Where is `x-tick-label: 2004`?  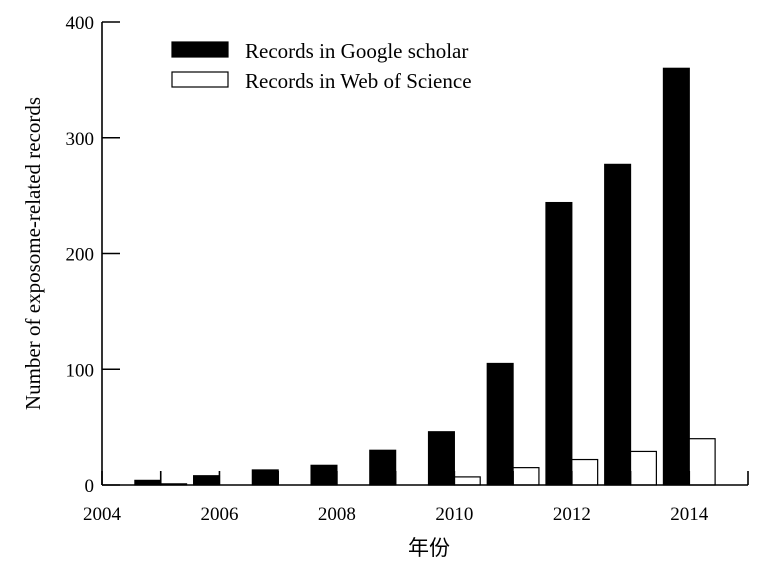
x-tick-label: 2004 is located at coordinates (102, 514).